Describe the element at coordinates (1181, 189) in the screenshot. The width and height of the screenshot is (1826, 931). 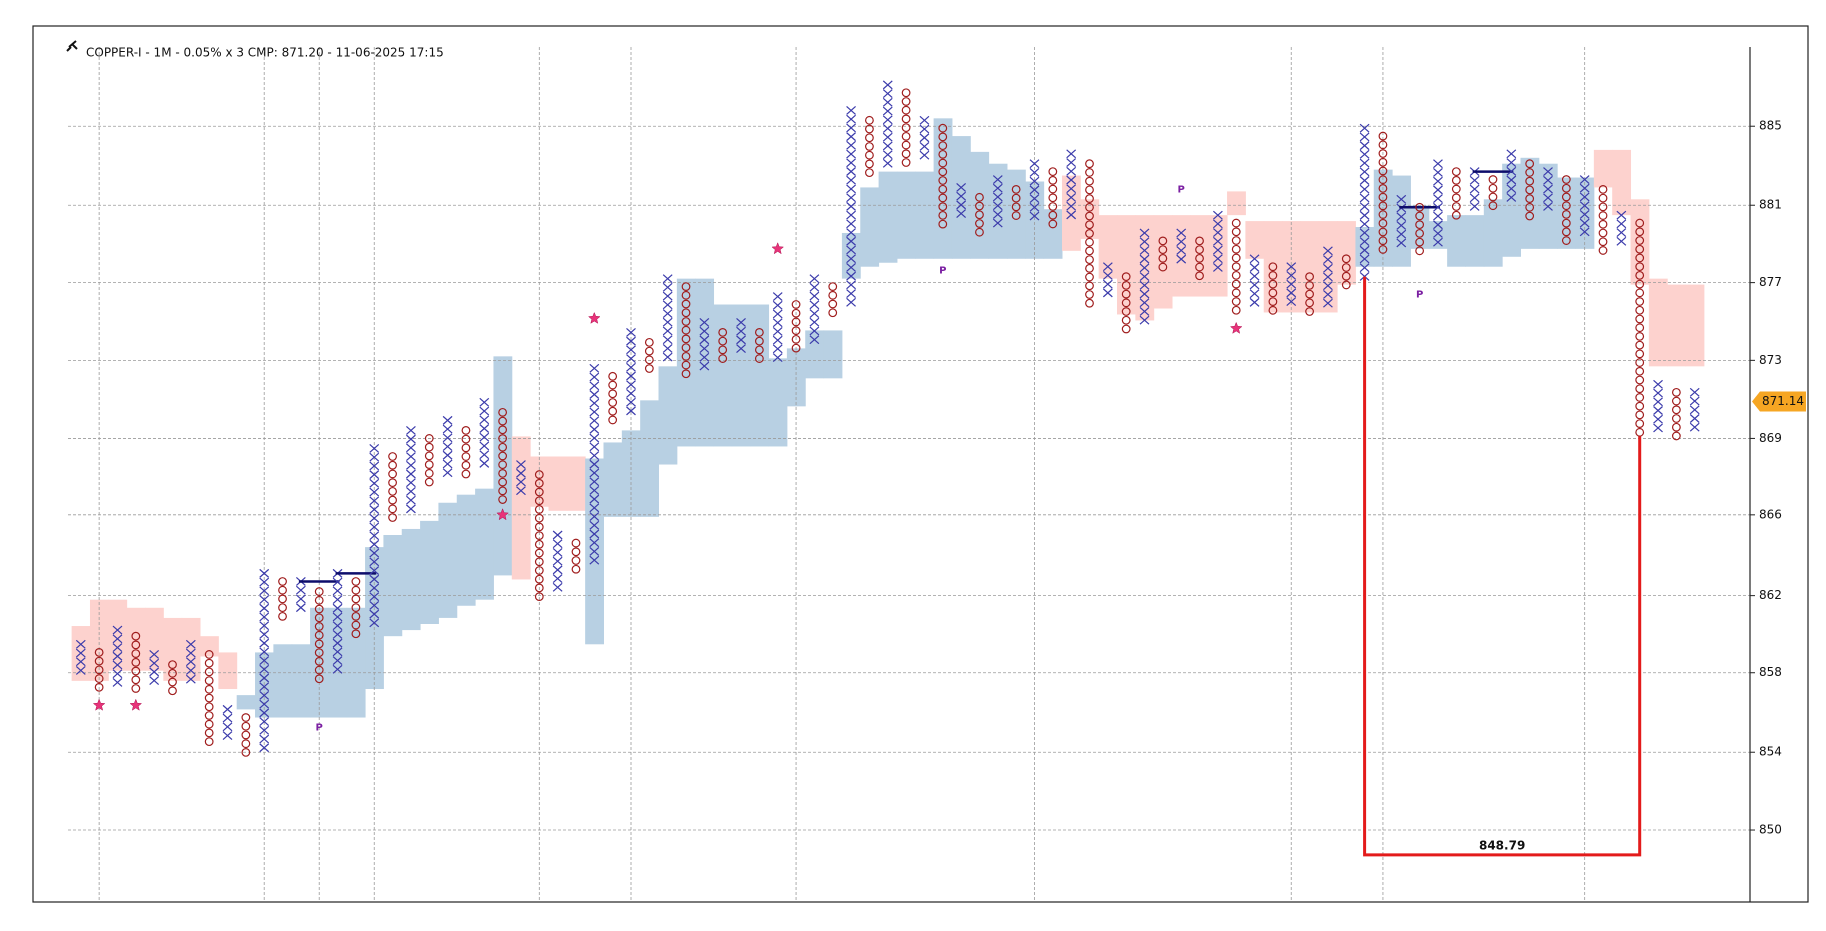
I see `pattern-label: P` at that location.